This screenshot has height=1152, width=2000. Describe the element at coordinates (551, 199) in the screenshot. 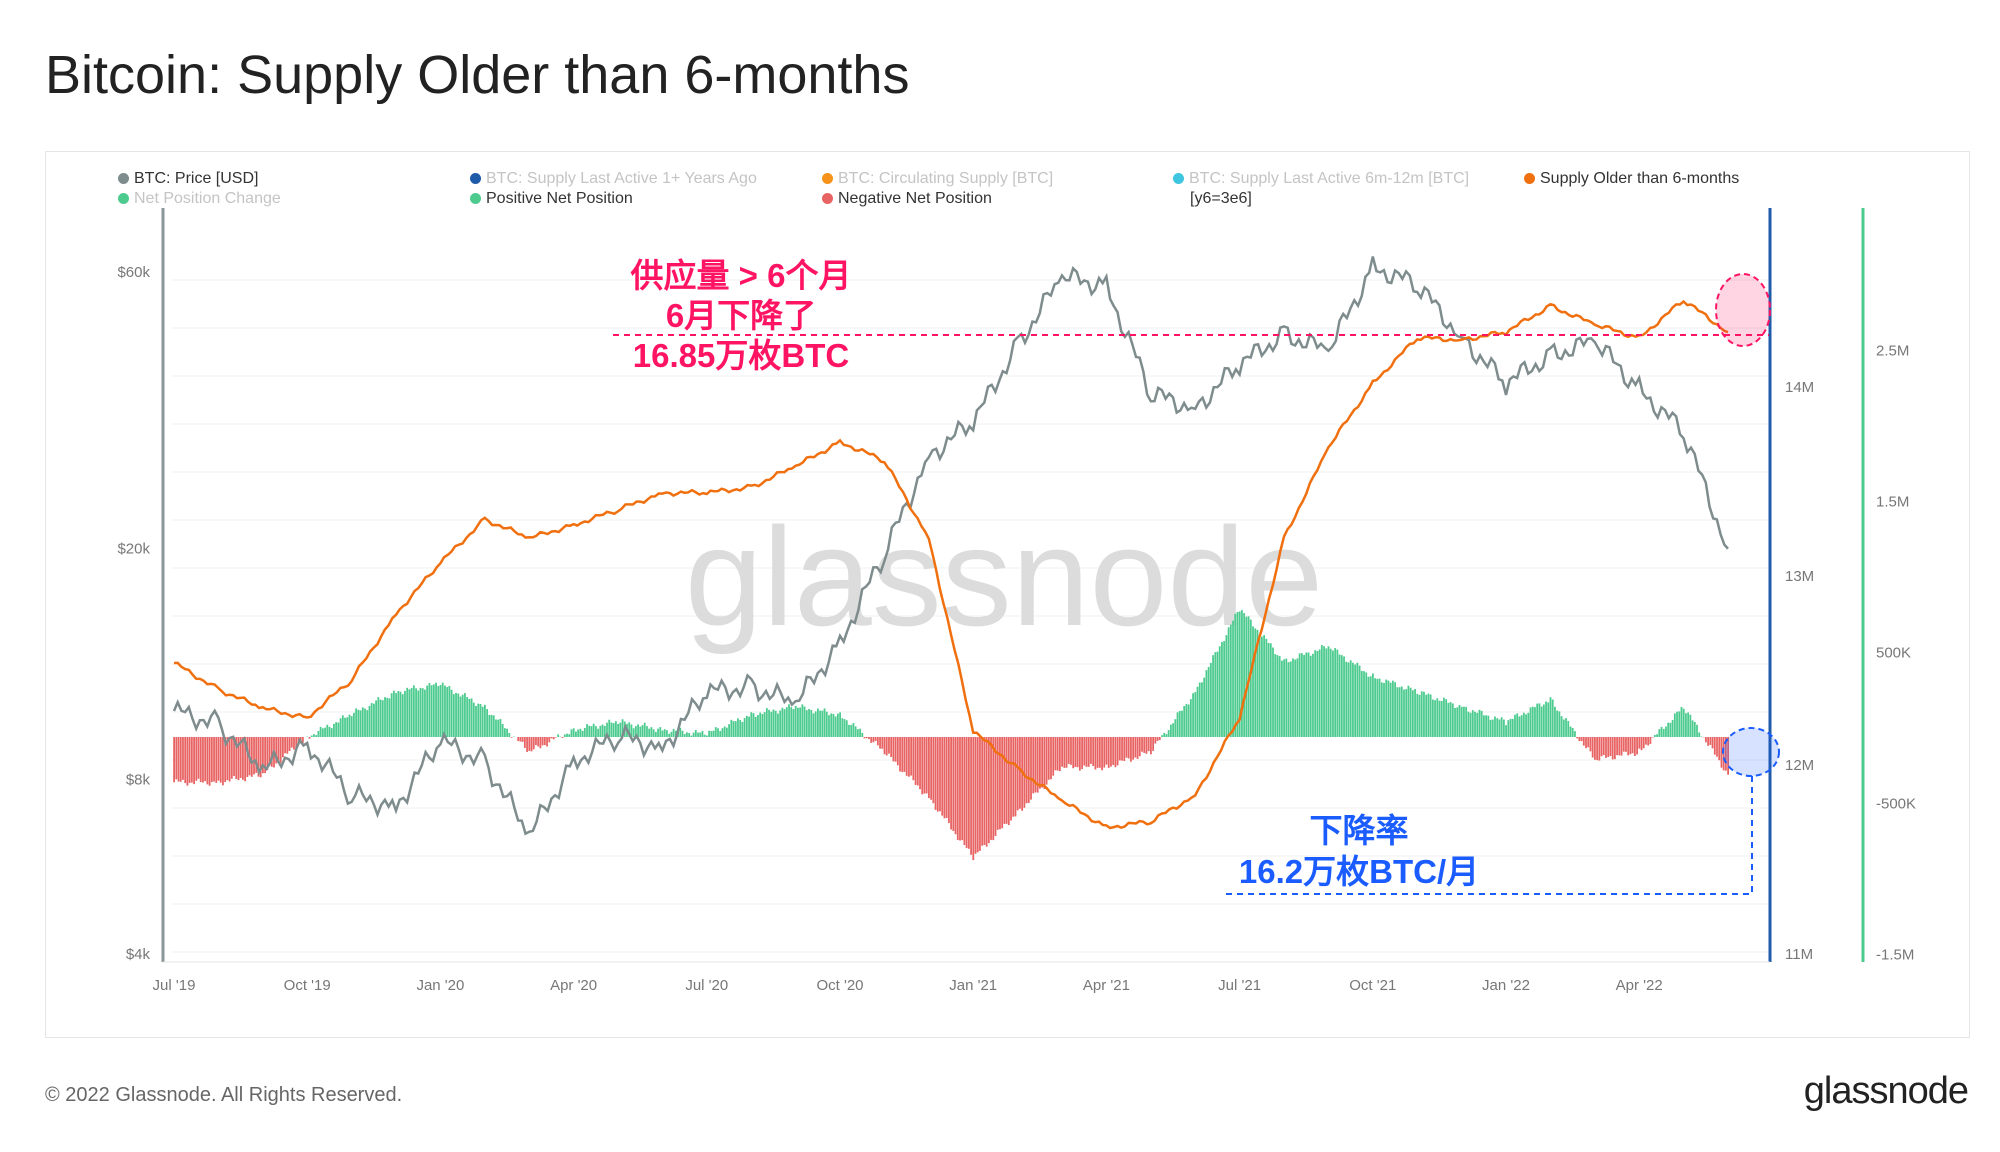

I see `legend-item: Positive Net Position` at that location.